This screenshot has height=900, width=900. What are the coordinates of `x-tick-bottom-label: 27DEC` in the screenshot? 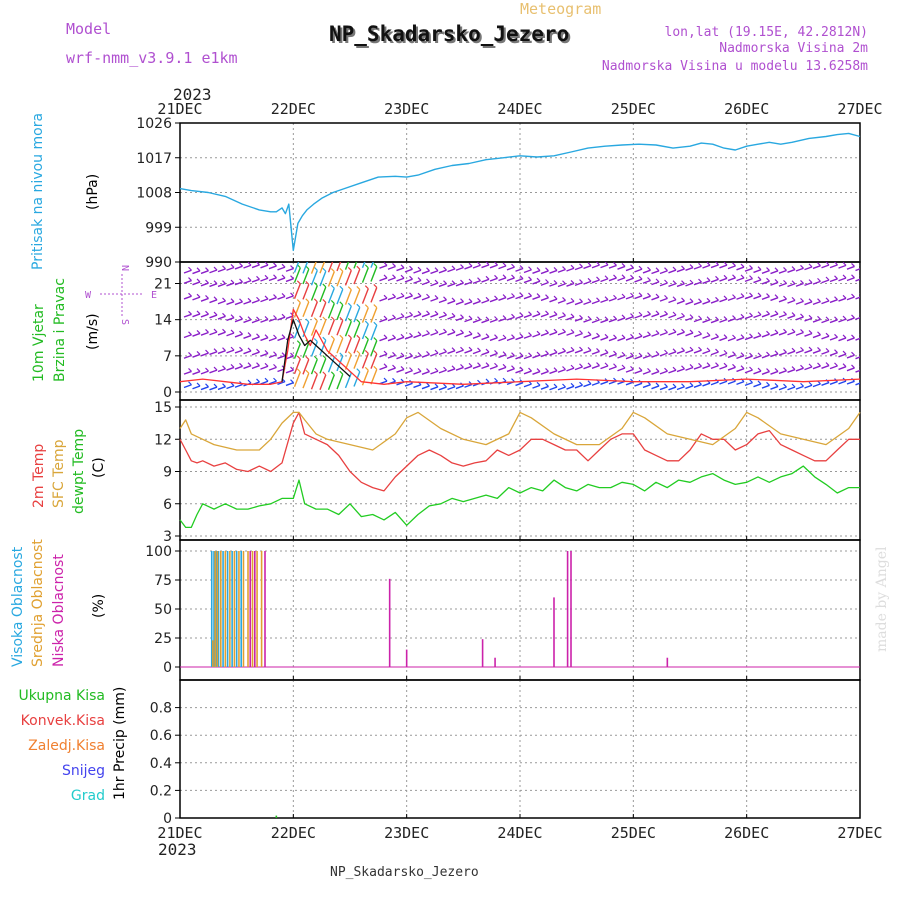 It's located at (859, 833).